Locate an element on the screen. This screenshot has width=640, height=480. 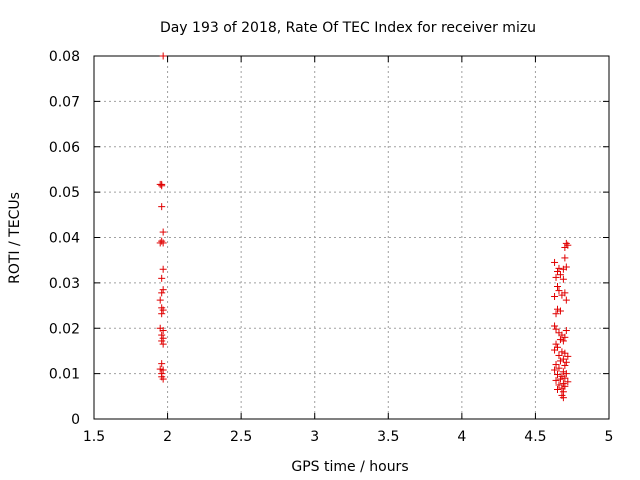
x-tick-label: 2 is located at coordinates (167, 437).